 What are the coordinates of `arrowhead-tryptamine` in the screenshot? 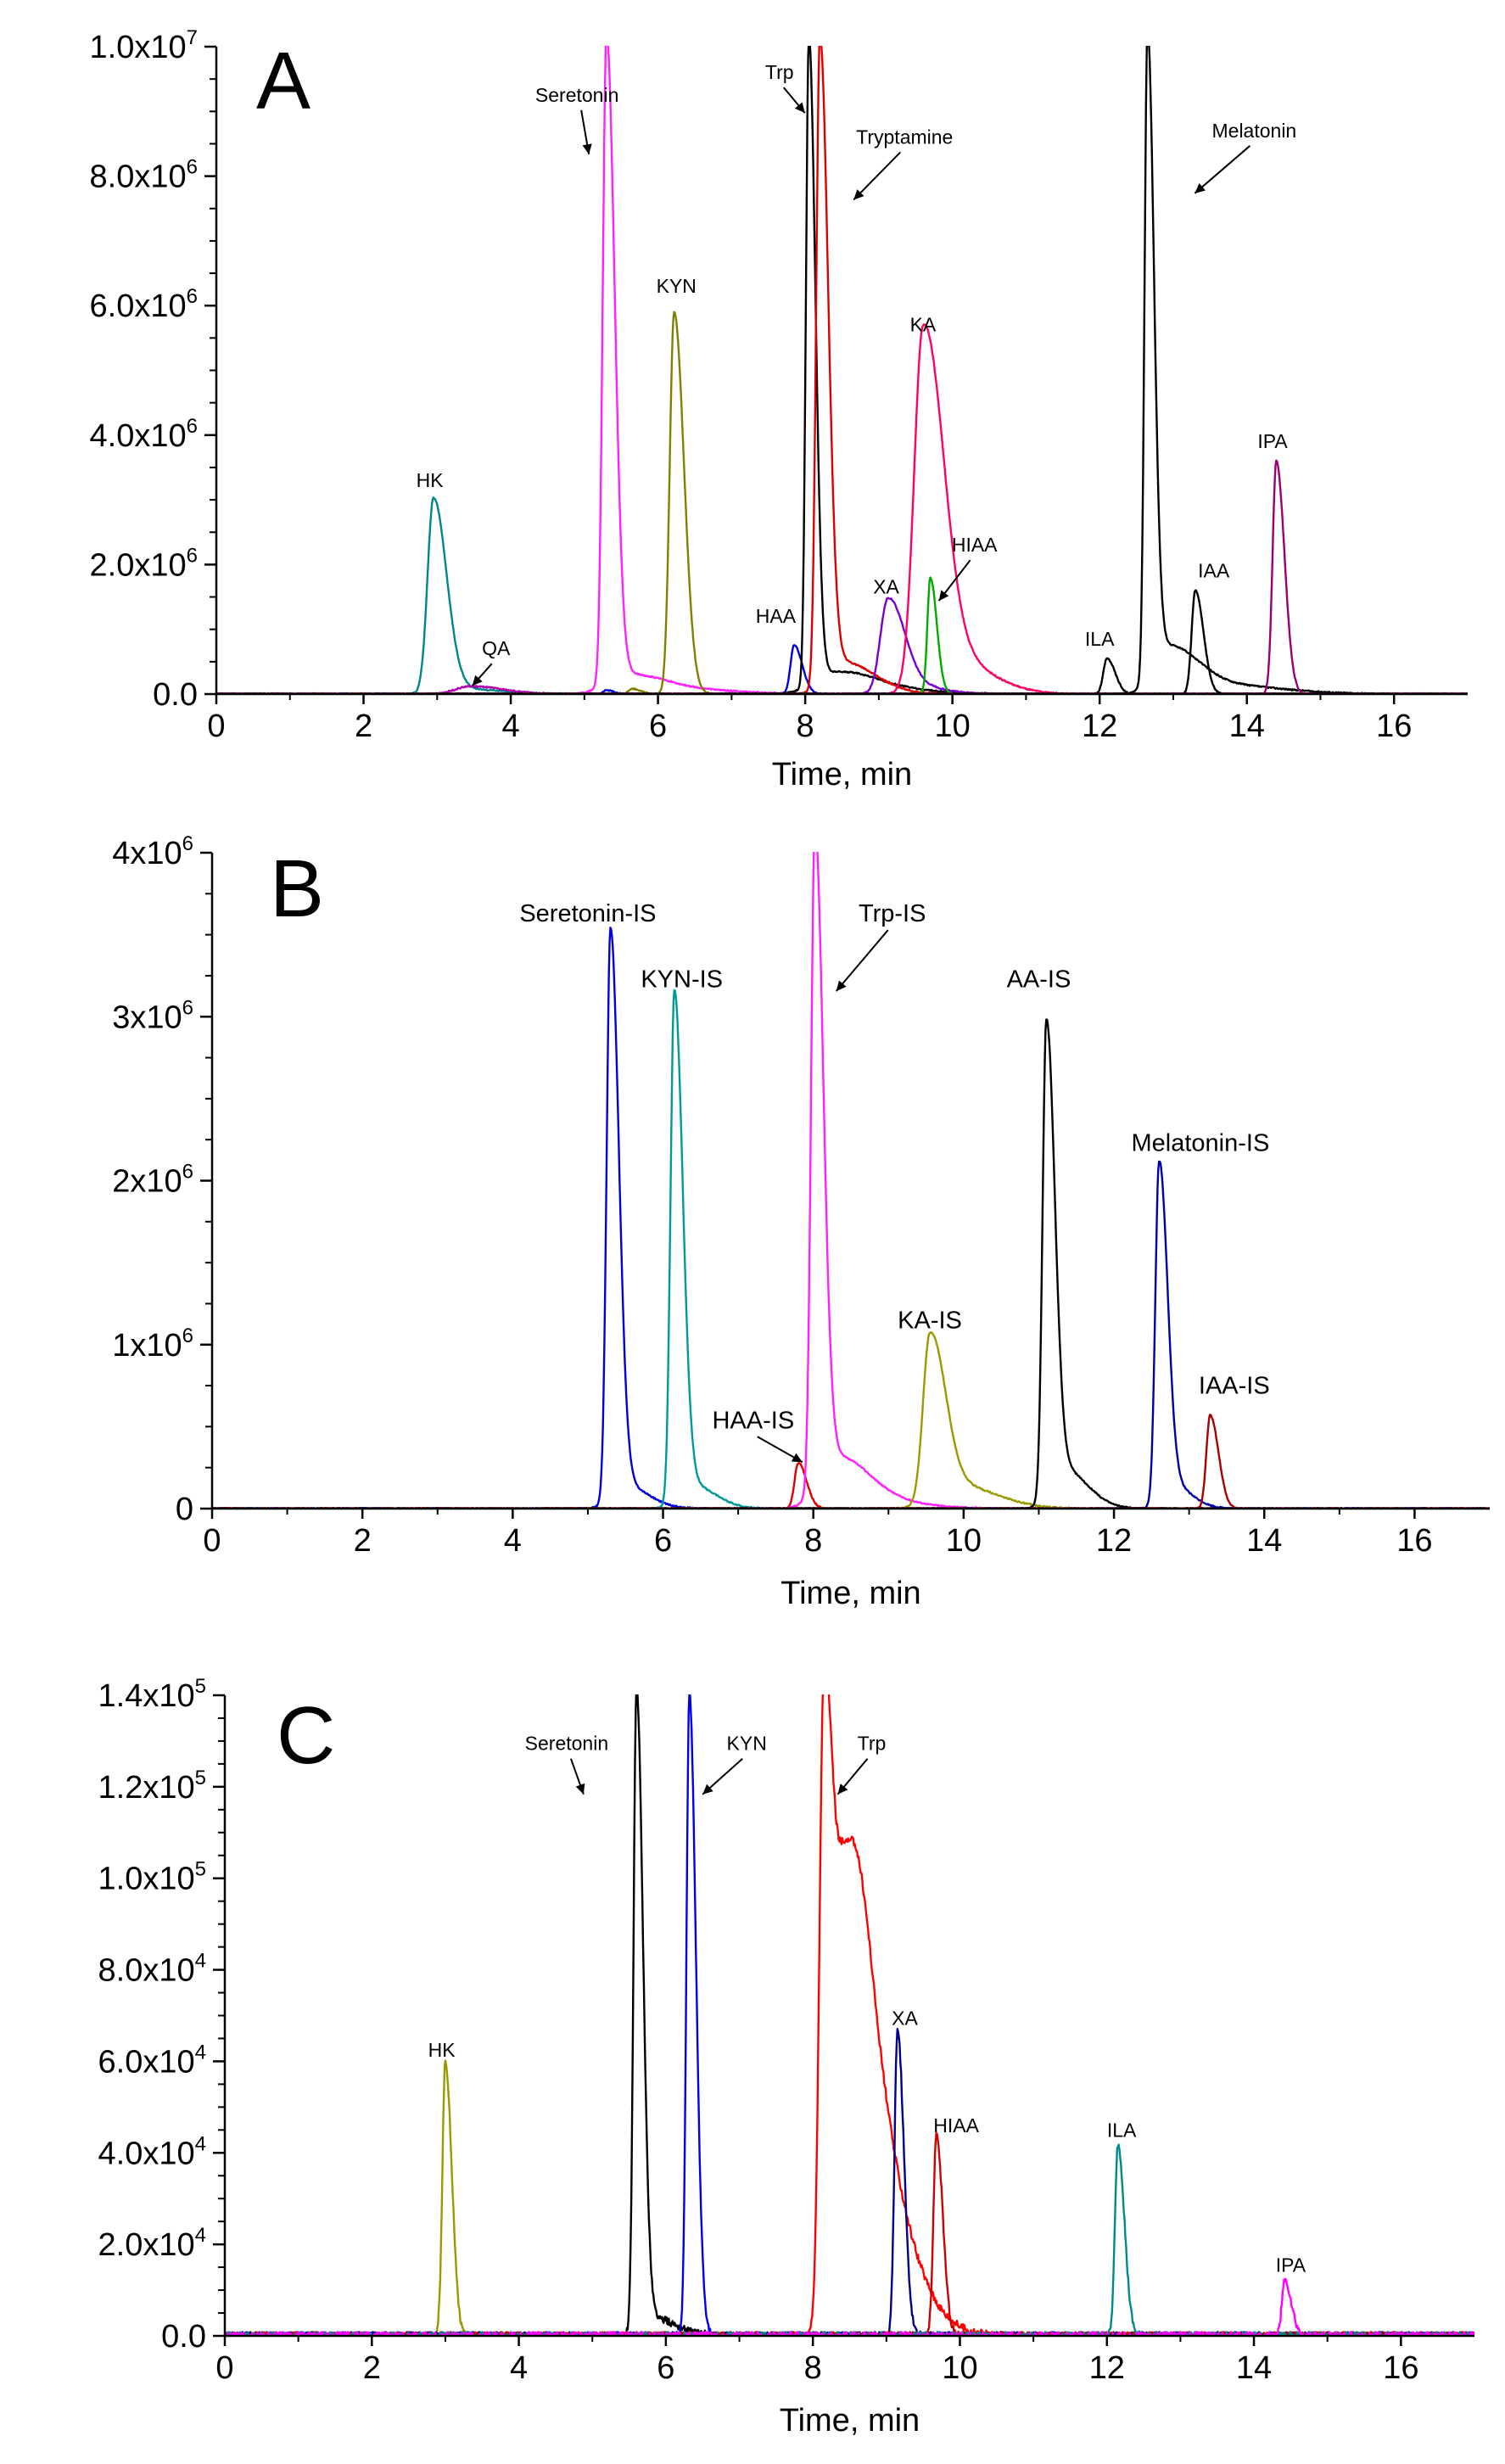 It's located at (858, 194).